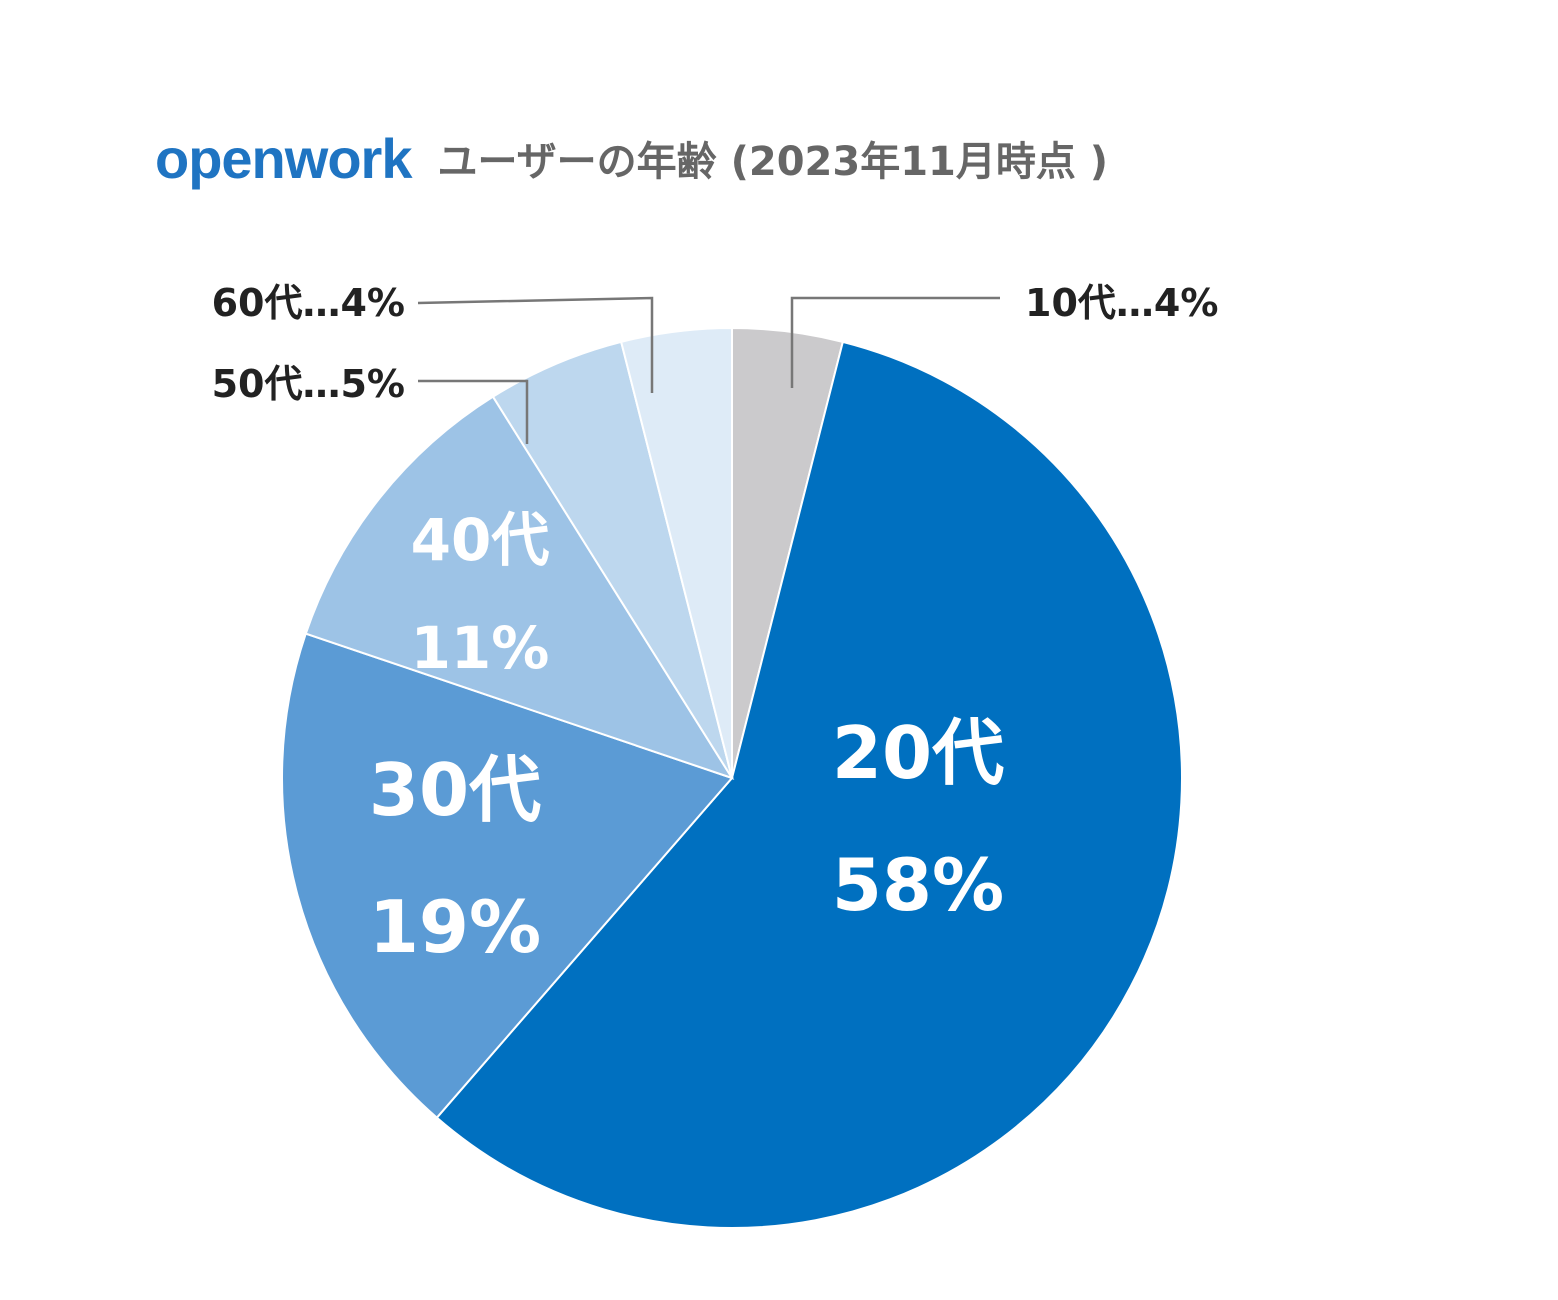 This screenshot has height=1300, width=1558. What do you see at coordinates (480, 540) in the screenshot?
I see `slice-label-40-category: 40代` at bounding box center [480, 540].